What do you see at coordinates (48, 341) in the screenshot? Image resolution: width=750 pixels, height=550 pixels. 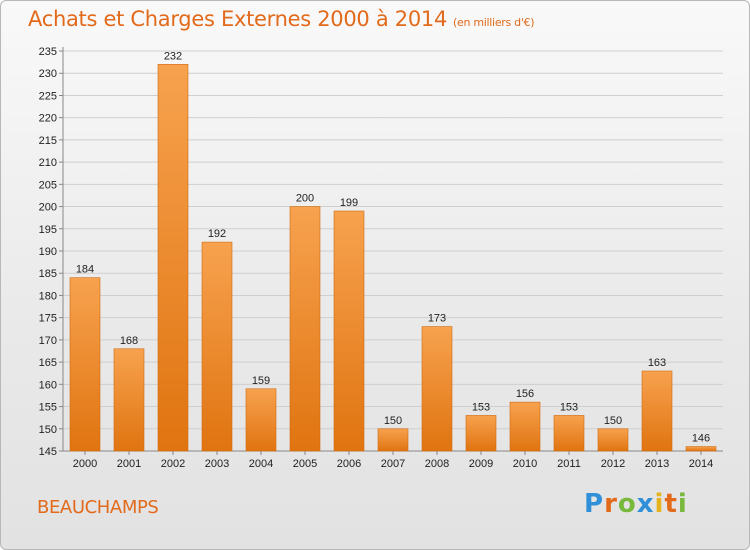 I see `y-tick-label: 170` at bounding box center [48, 341].